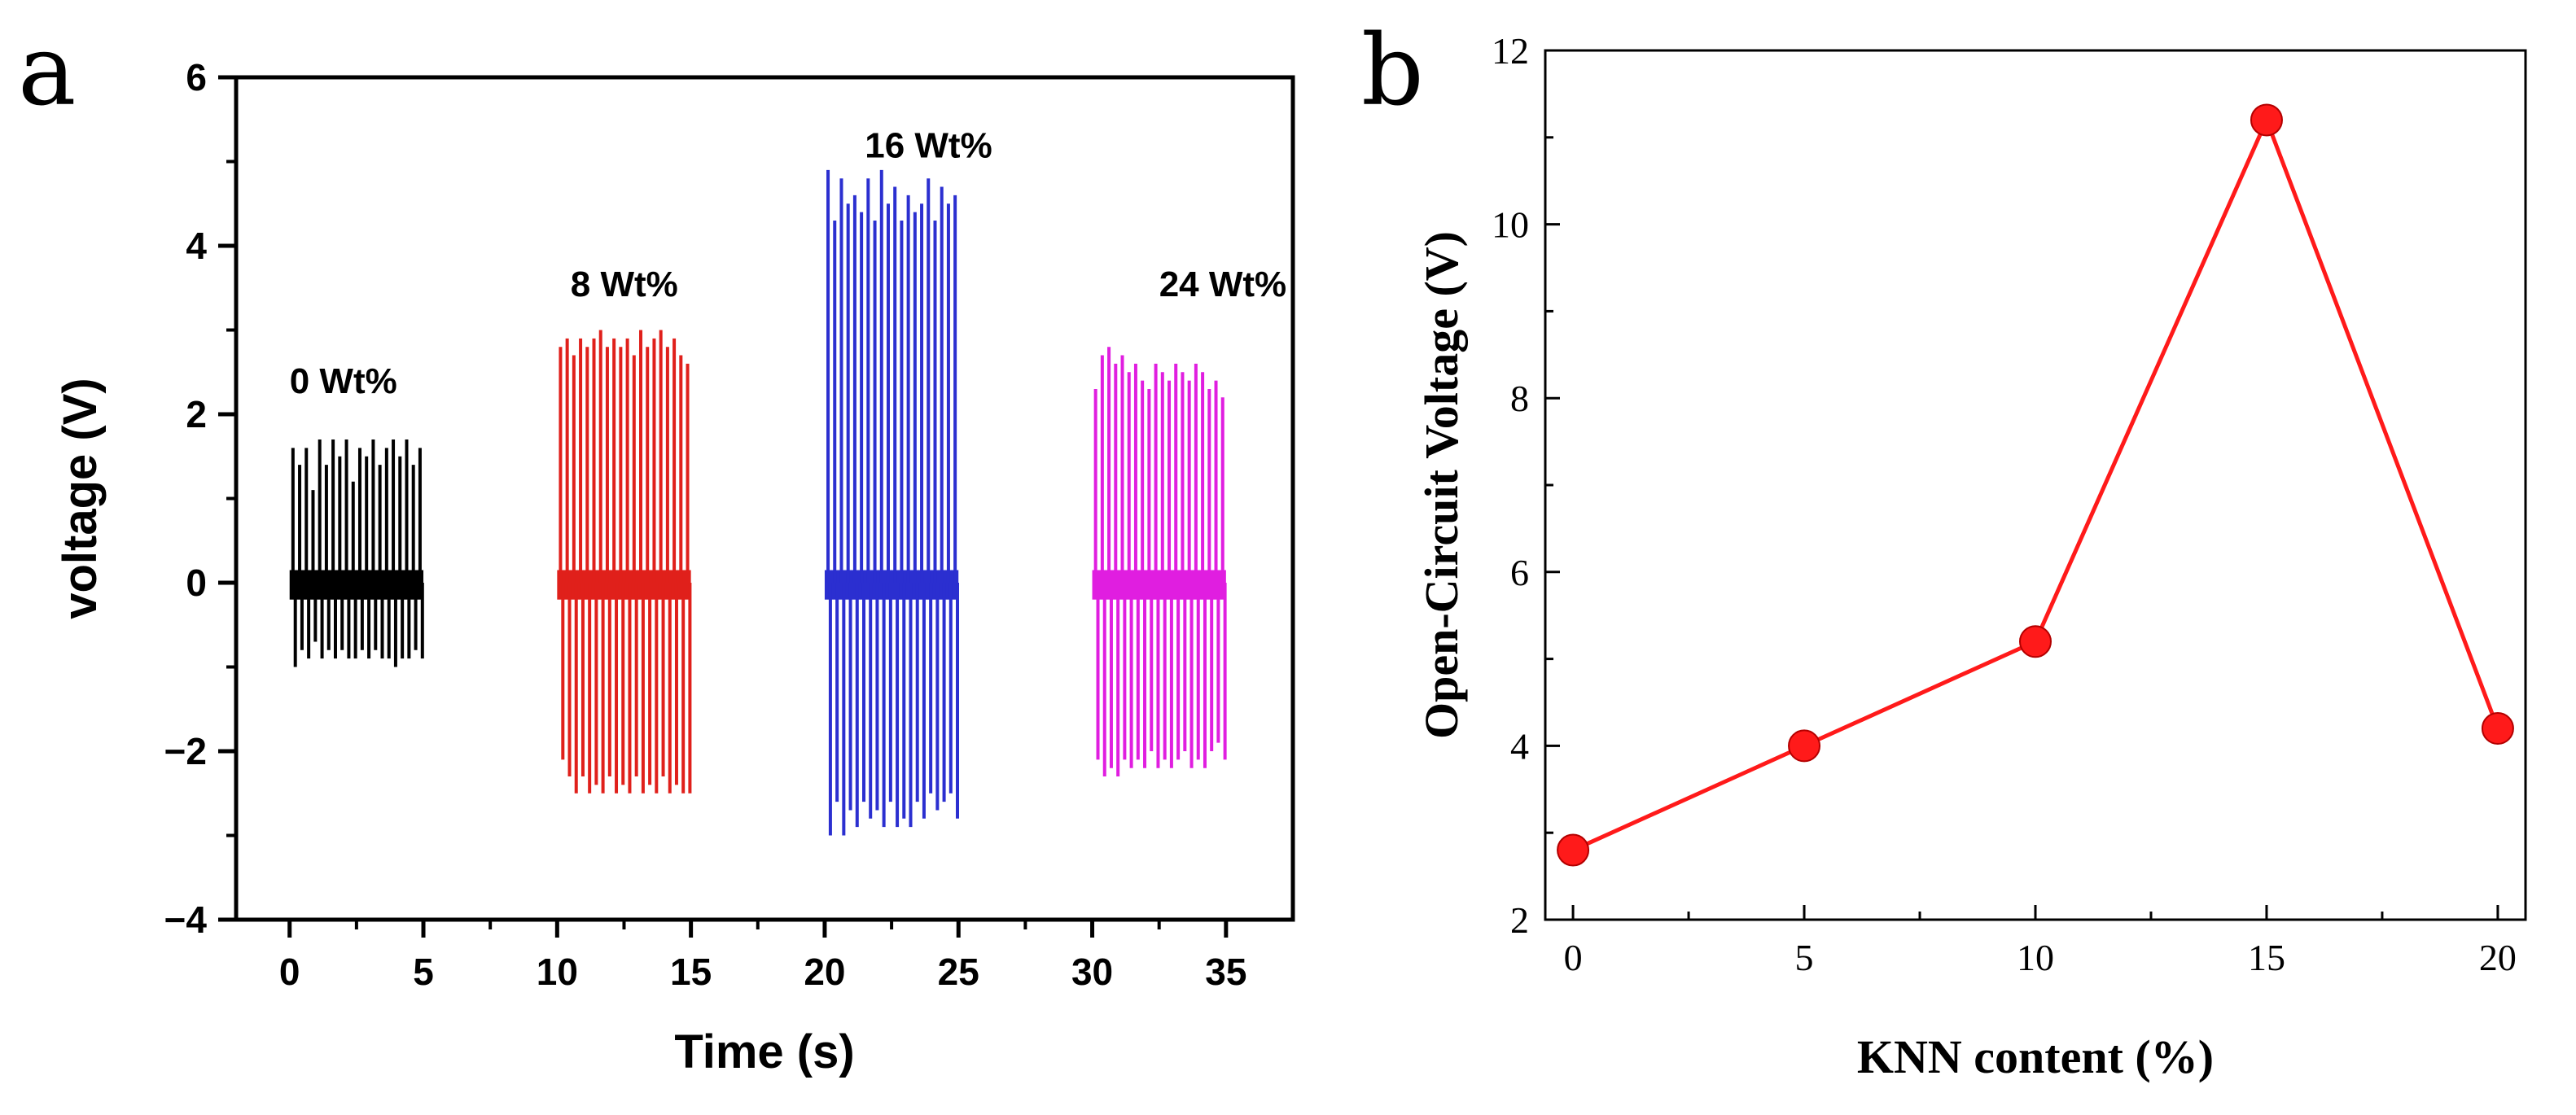 The height and width of the screenshot is (1115, 2576). What do you see at coordinates (2498, 957) in the screenshot?
I see `chart-b-x-tick-label: 20` at bounding box center [2498, 957].